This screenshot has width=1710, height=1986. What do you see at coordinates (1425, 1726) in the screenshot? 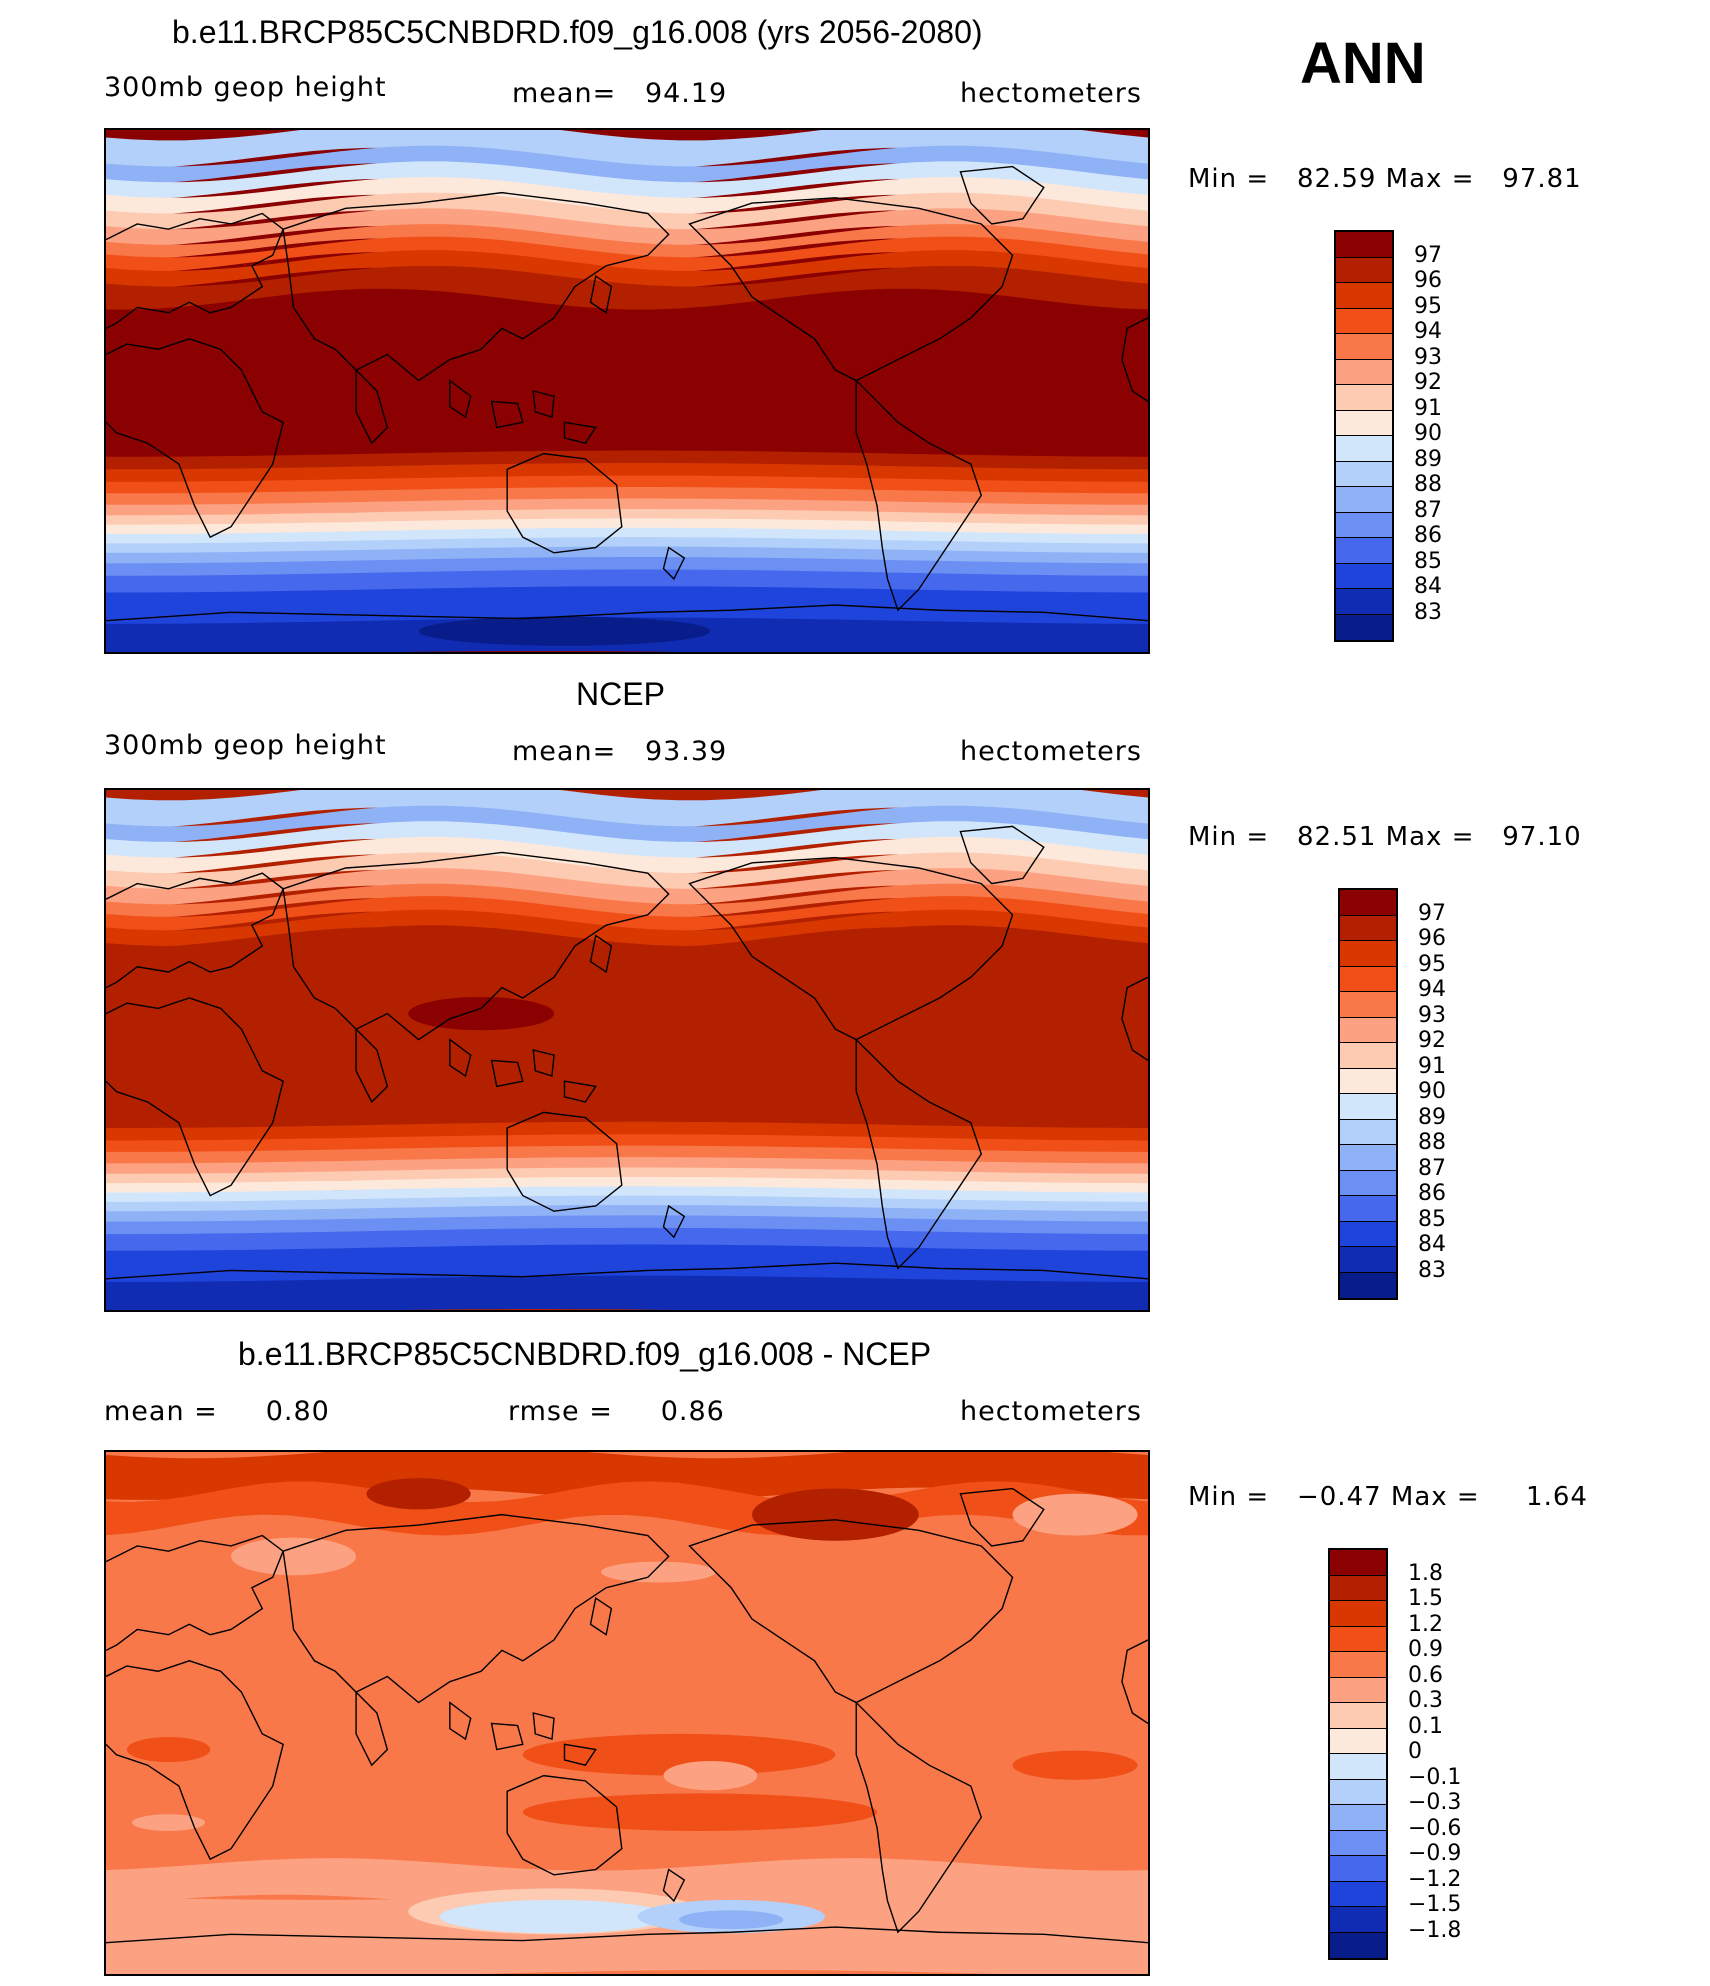
I see `colorbar-tick-label: 0.1` at bounding box center [1425, 1726].